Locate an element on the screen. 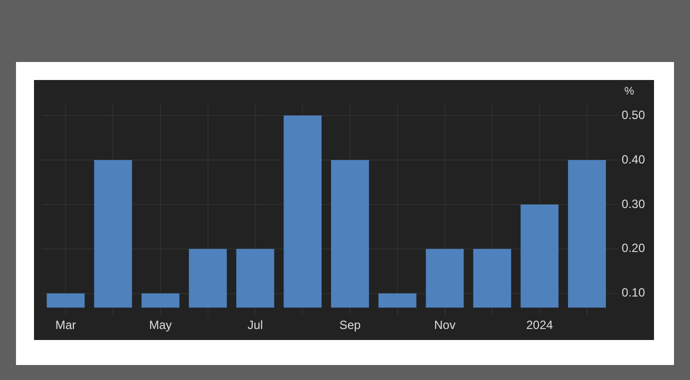 The height and width of the screenshot is (380, 690). y-axis-title: % is located at coordinates (629, 92).